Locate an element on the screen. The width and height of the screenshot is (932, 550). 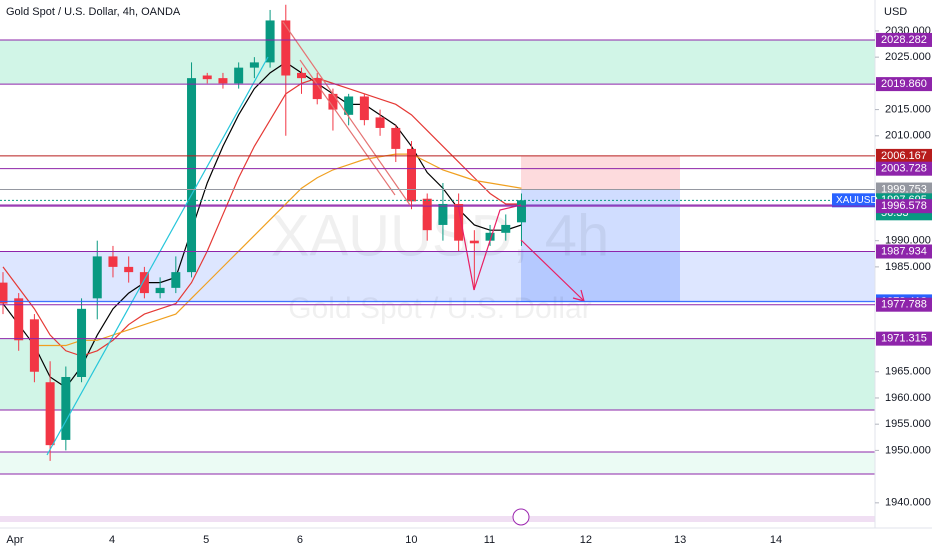
y-tick-label: 2015.000 is located at coordinates (908, 109).